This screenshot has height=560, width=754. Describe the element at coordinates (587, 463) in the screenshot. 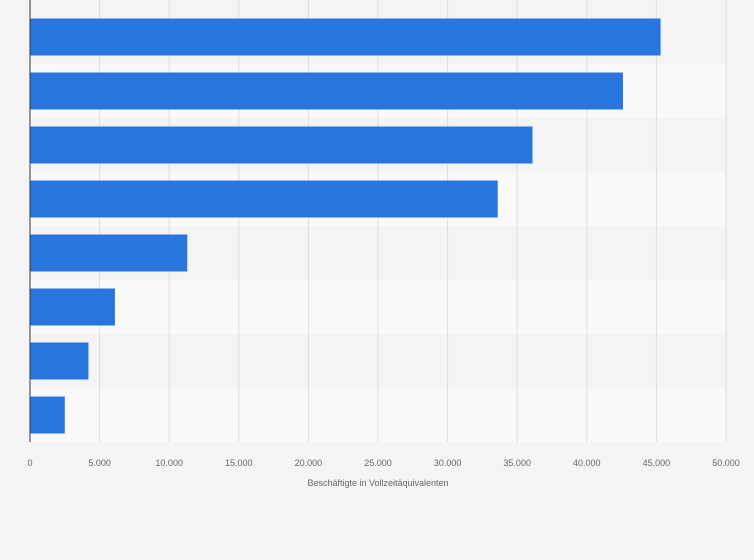

I see `x-tick-label-40000: 40.000` at that location.